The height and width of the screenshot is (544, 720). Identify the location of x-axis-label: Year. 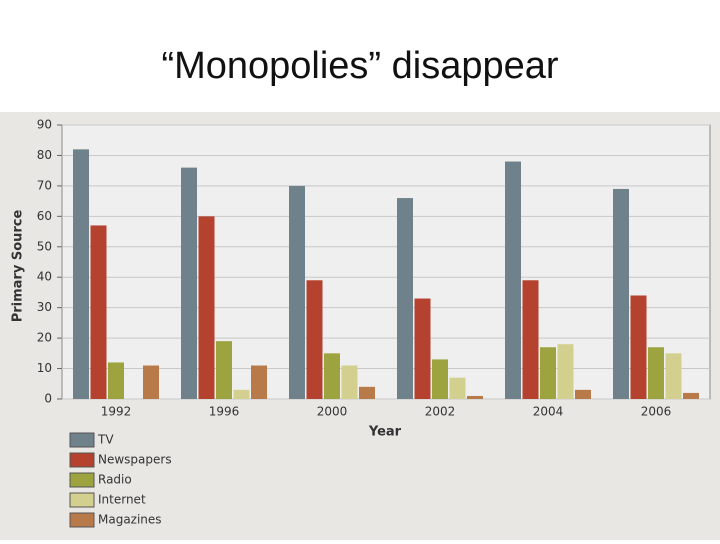
(385, 432).